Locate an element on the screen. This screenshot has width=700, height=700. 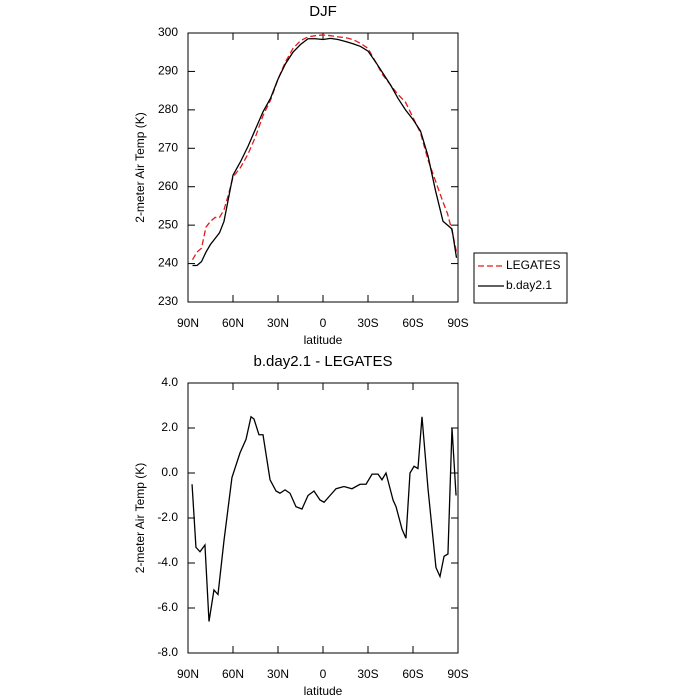
y-tick-label: 280 is located at coordinates (168, 109).